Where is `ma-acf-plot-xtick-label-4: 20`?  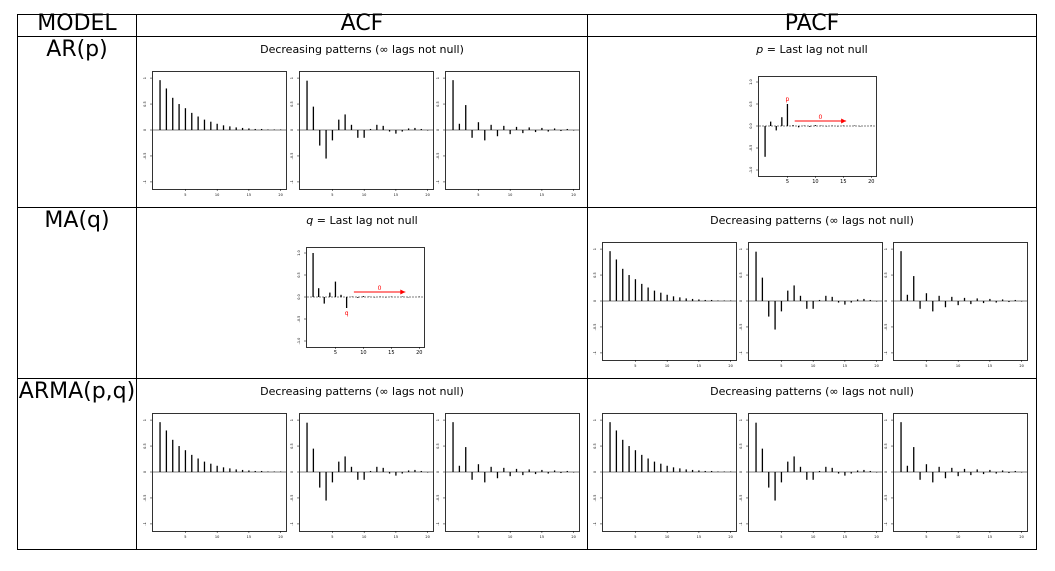 ma-acf-plot-xtick-label-4: 20 is located at coordinates (419, 353).